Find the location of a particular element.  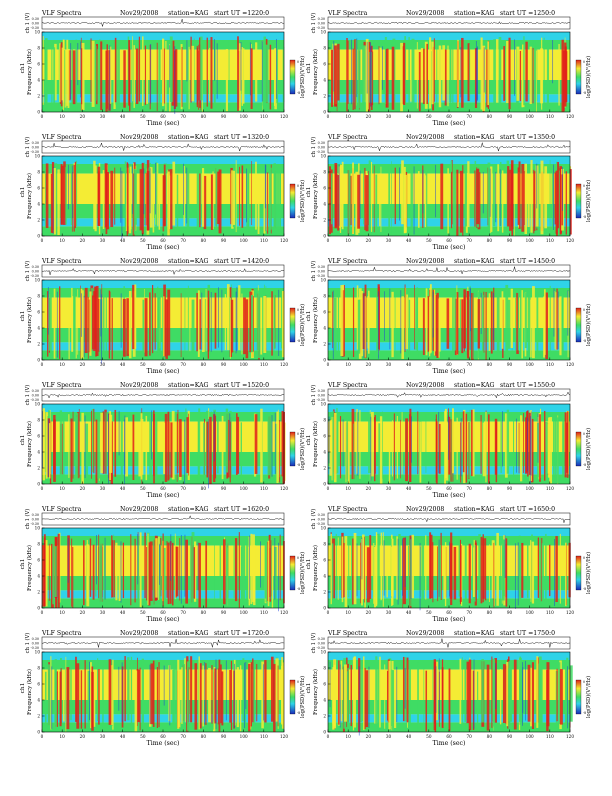

y-tick-label: 8 is located at coordinates (38, 668).